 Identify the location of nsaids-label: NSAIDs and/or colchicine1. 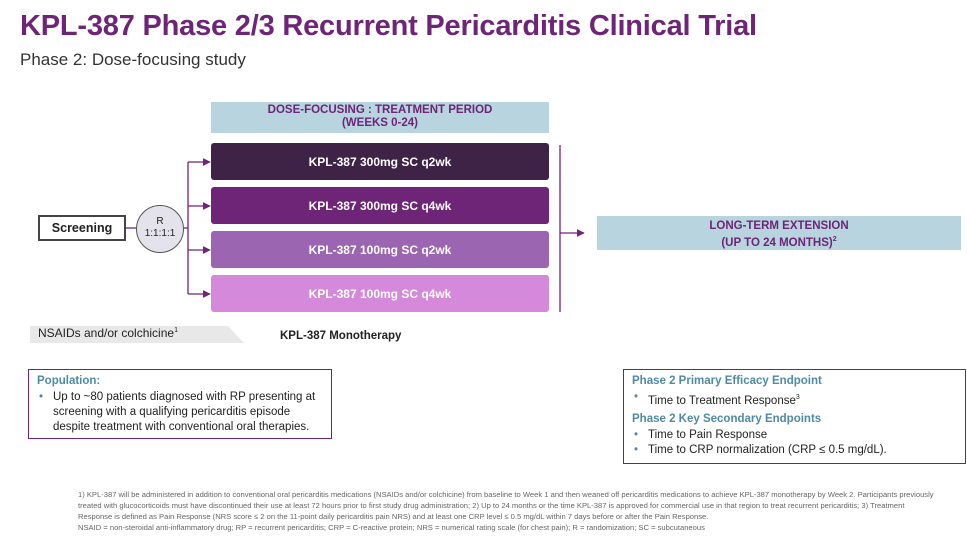
(108, 333).